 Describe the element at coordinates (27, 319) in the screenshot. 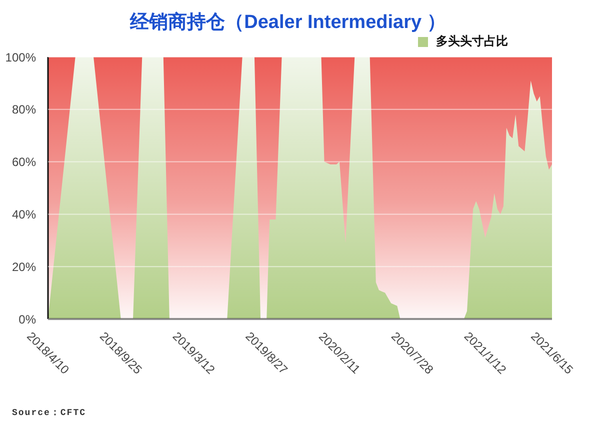

I see `y-tick-label: 0%` at that location.